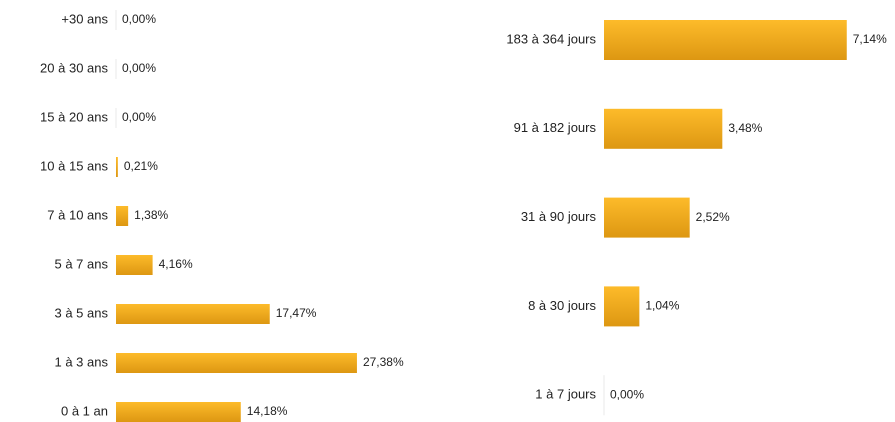 The width and height of the screenshot is (895, 422). What do you see at coordinates (151, 215) in the screenshot?
I see `value-label: 1,38%` at bounding box center [151, 215].